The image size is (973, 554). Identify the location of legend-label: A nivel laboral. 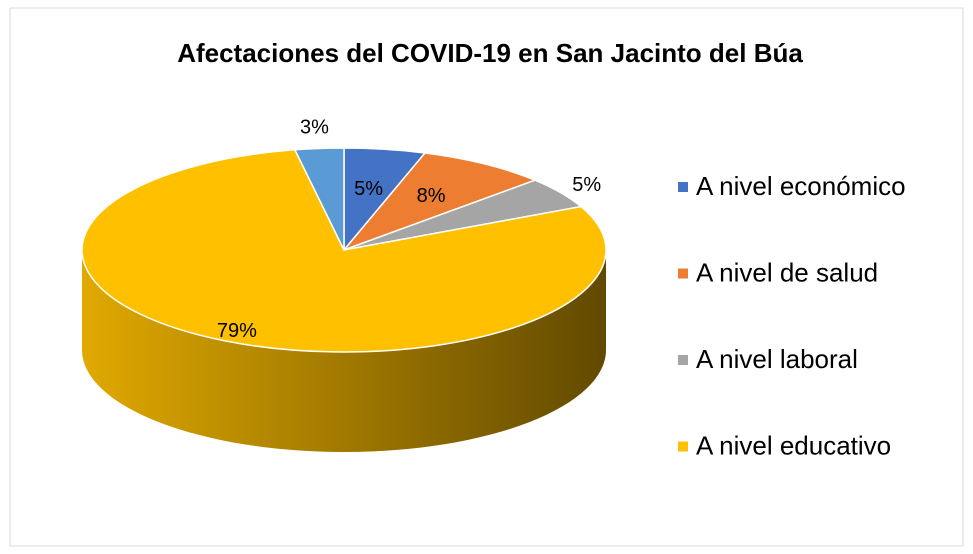
(777, 359).